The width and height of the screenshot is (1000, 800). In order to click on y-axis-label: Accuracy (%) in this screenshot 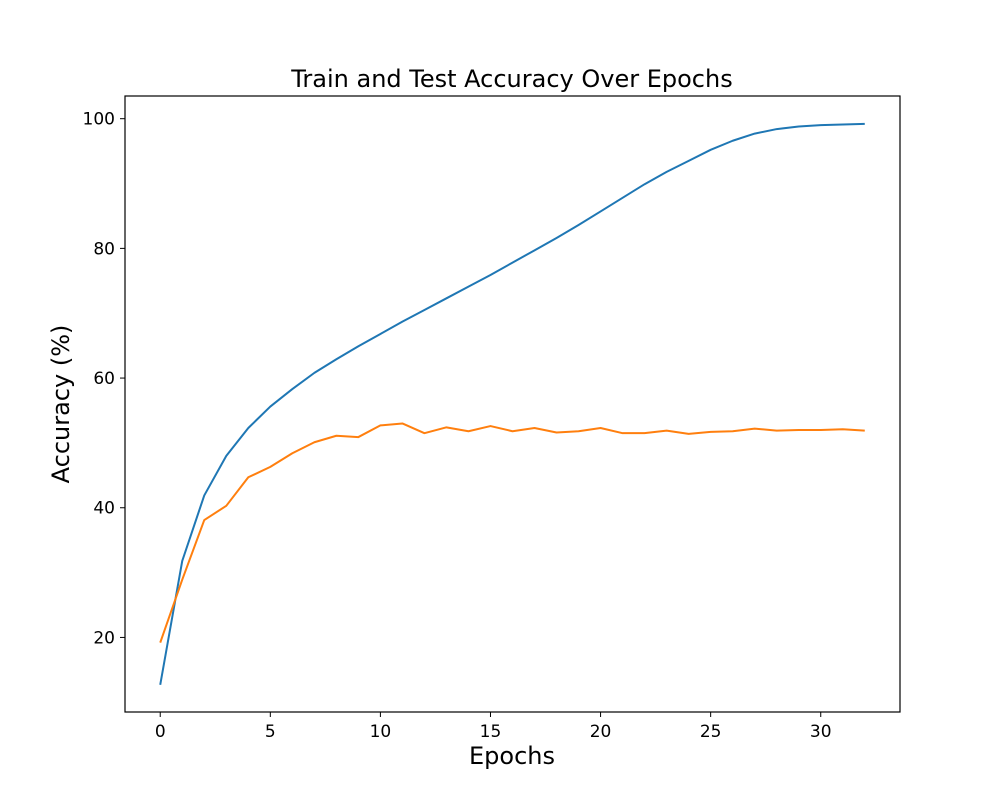, I will do `click(61, 404)`.